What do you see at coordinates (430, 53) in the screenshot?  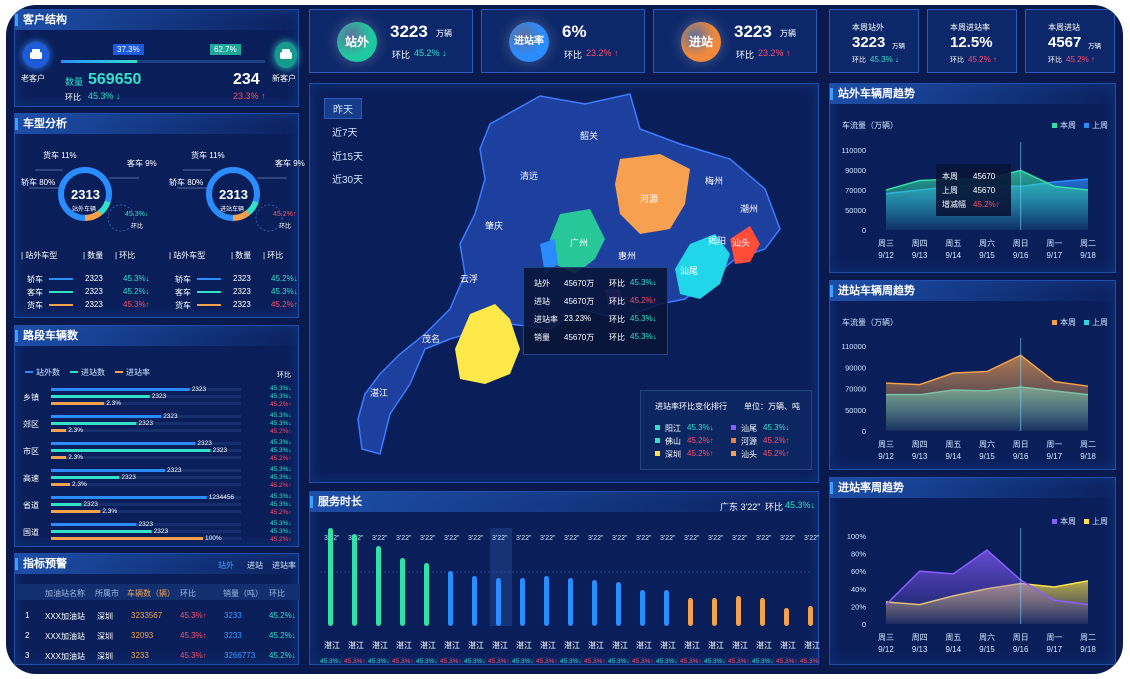 I see `kpi-ratio: 45.2% ↓` at bounding box center [430, 53].